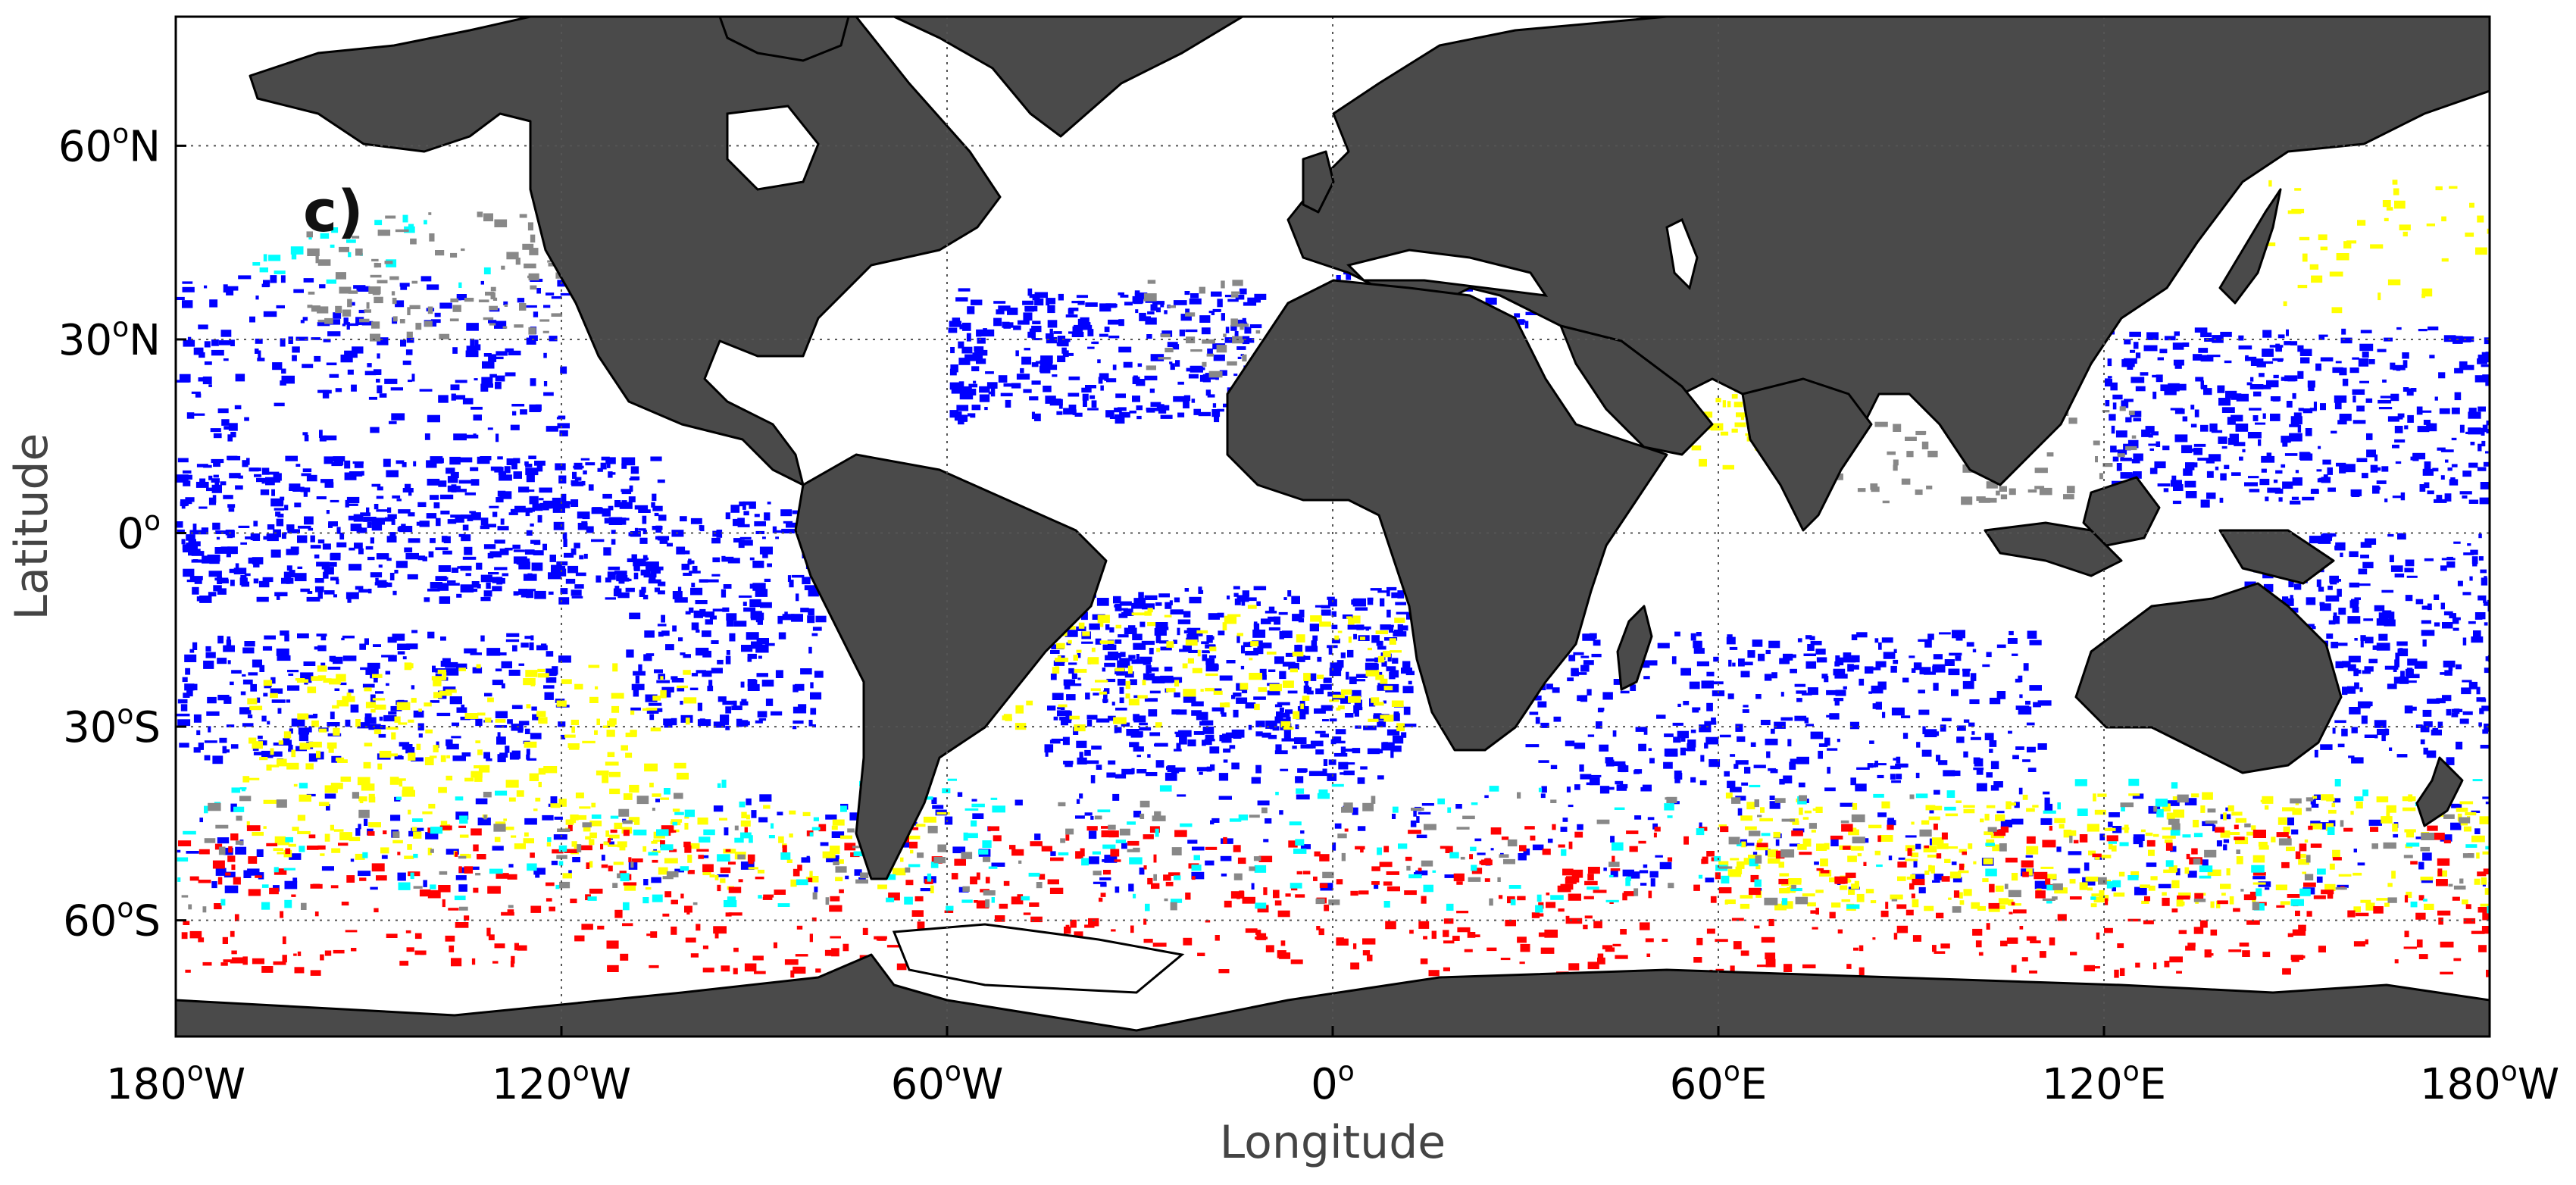 Image resolution: width=2576 pixels, height=1185 pixels. What do you see at coordinates (1634, 648) in the screenshot?
I see `land-madagascar` at bounding box center [1634, 648].